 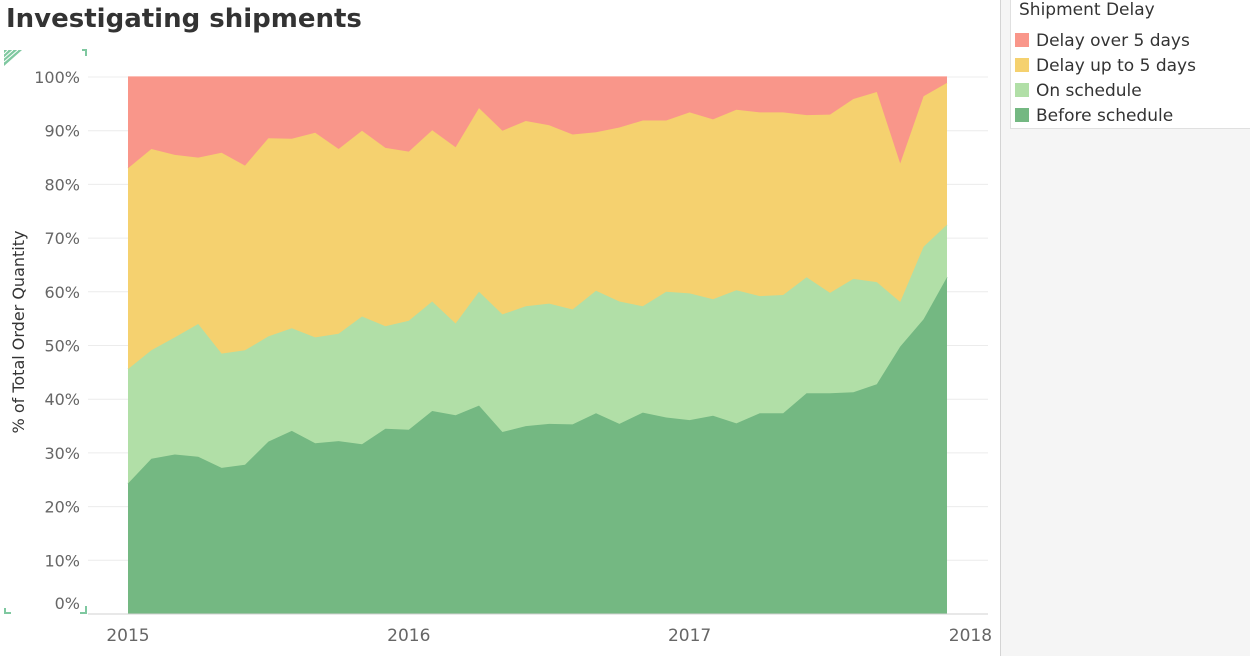 What do you see at coordinates (1113, 41) in the screenshot?
I see `legend-label: Delay over 5 days` at bounding box center [1113, 41].